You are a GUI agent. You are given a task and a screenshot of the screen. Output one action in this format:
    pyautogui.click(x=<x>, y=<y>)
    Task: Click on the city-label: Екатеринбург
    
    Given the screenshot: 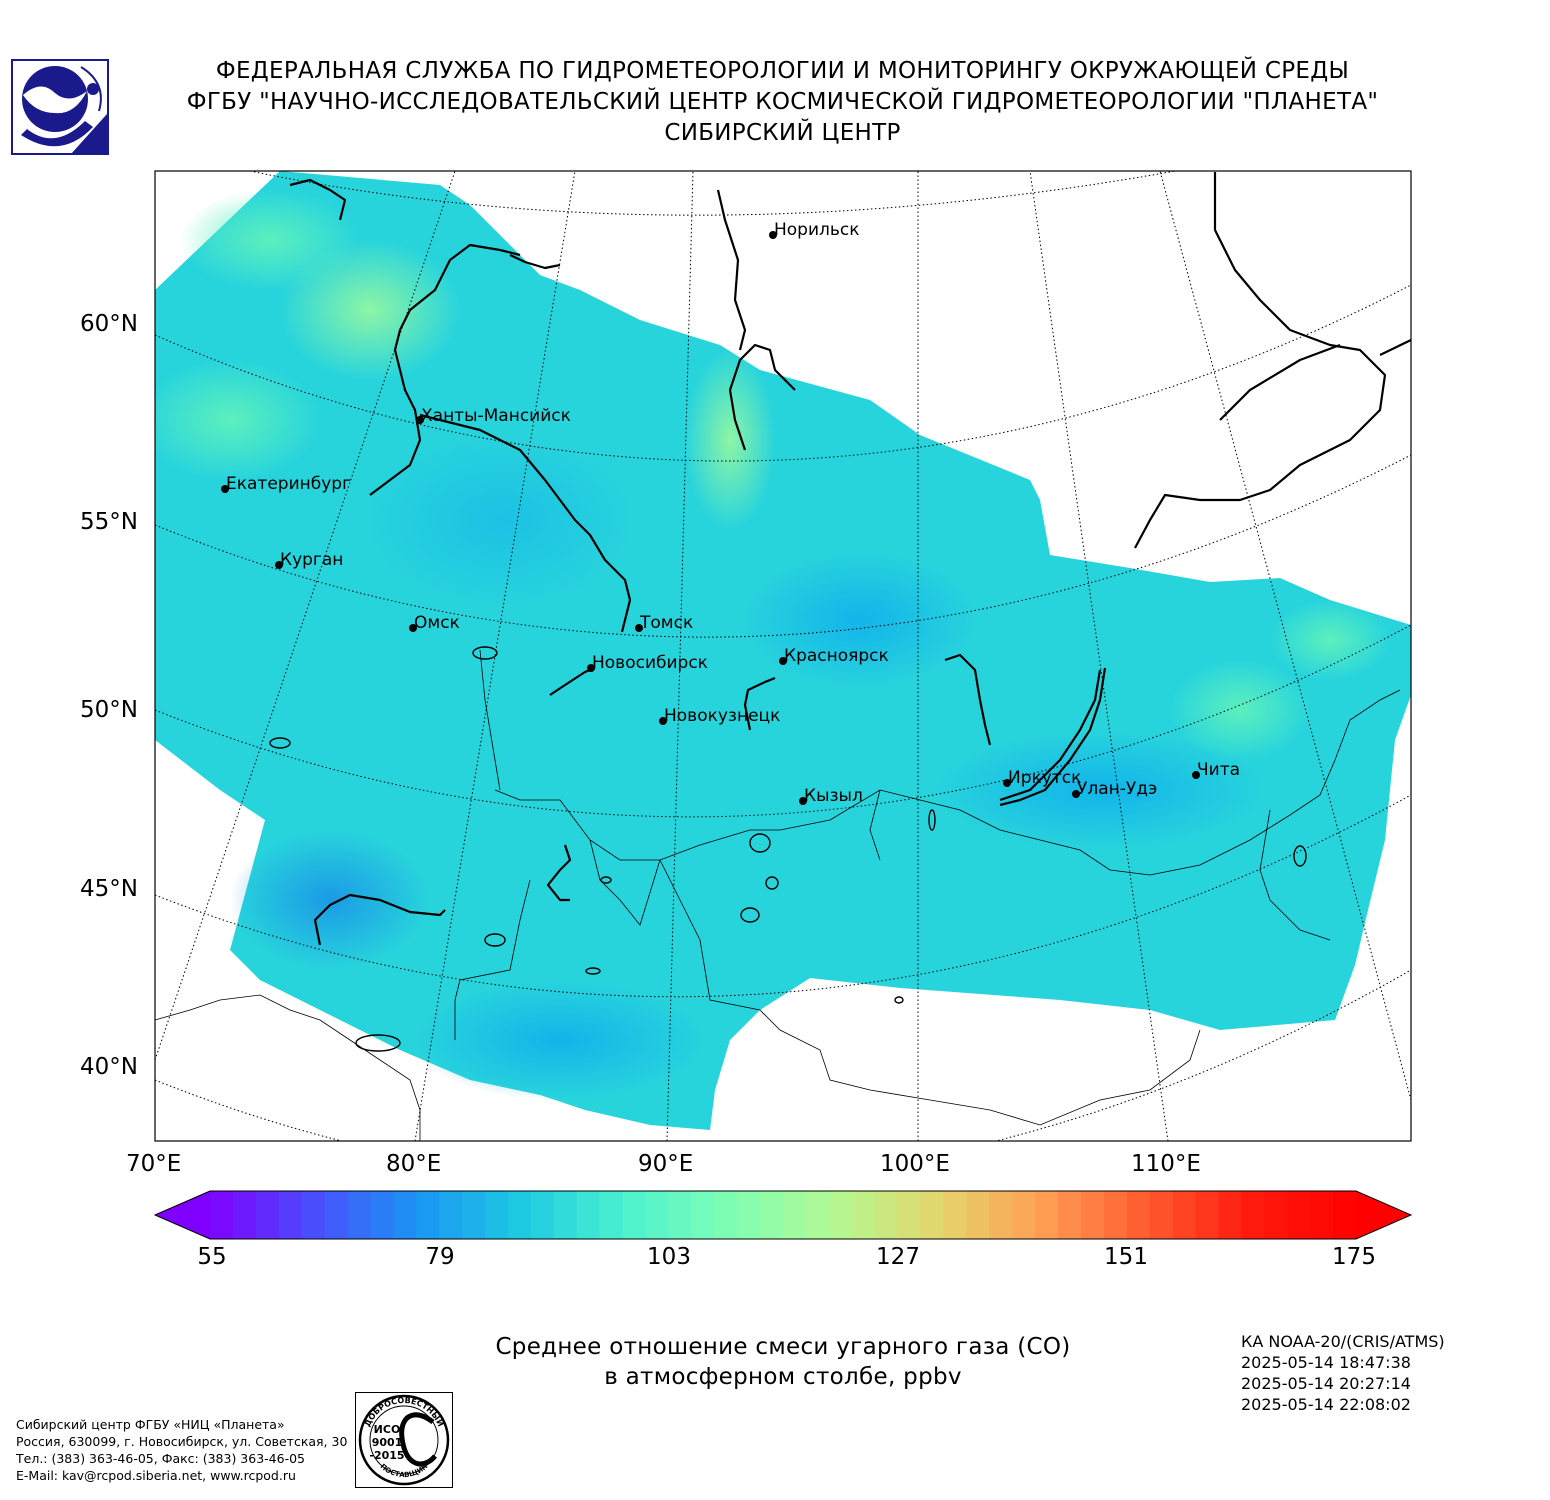 What is the action you would take?
    pyautogui.click(x=288, y=484)
    